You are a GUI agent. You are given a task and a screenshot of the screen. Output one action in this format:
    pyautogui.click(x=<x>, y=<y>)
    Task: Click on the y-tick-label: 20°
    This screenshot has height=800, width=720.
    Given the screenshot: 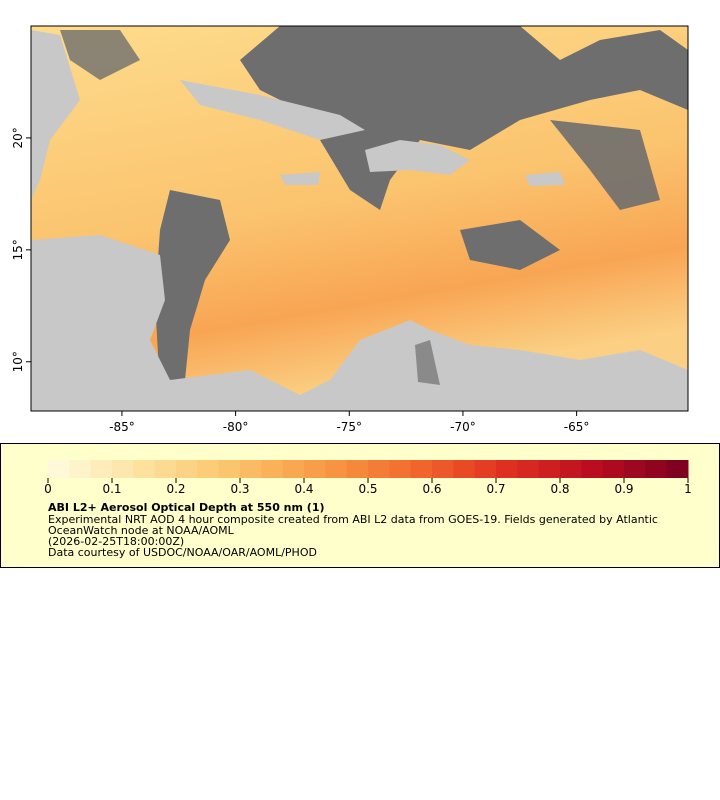 What is the action you would take?
    pyautogui.click(x=18, y=137)
    